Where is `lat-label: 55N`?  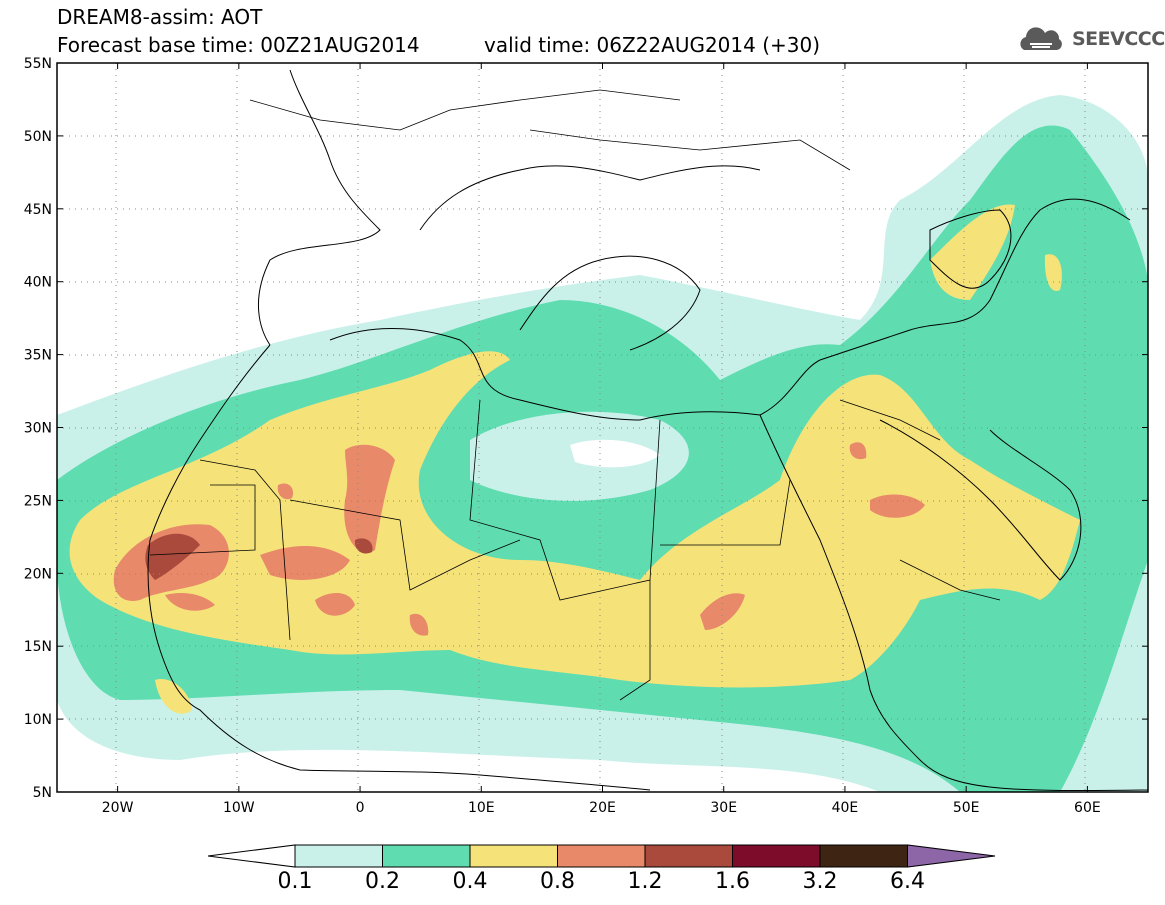
lat-label: 55N is located at coordinates (38, 64).